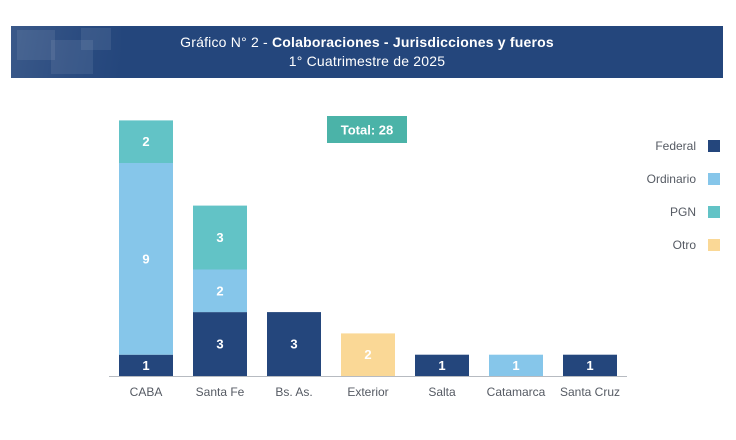 This screenshot has height=440, width=736. What do you see at coordinates (442, 392) in the screenshot?
I see `x-tick-label-4: Salta` at bounding box center [442, 392].